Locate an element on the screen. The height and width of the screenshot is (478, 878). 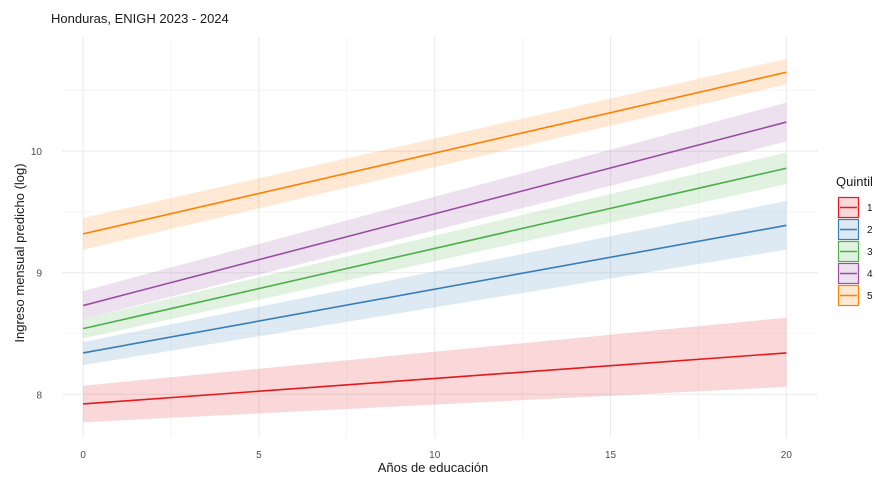
legend-label-4: 4 is located at coordinates (870, 274).